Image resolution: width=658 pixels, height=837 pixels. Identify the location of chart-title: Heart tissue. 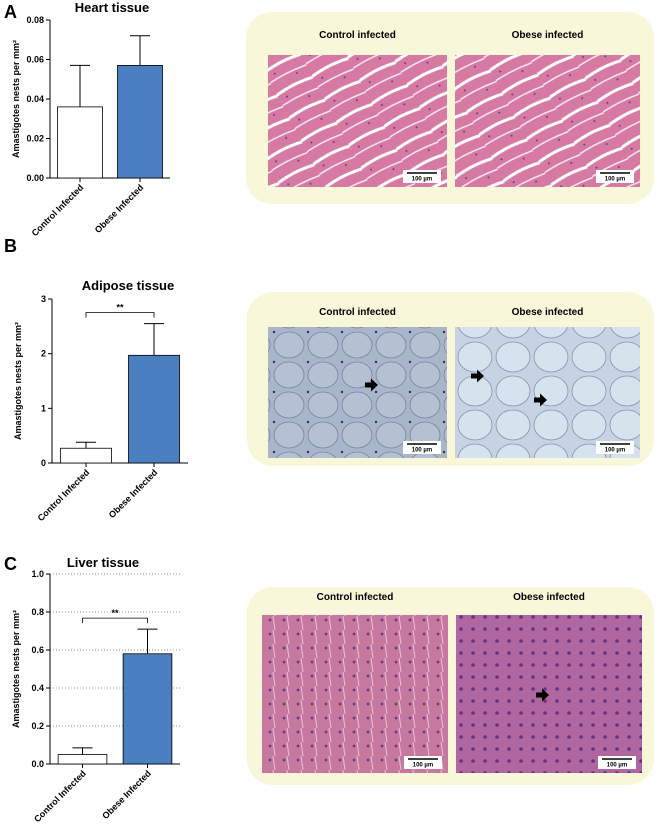
(112, 7).